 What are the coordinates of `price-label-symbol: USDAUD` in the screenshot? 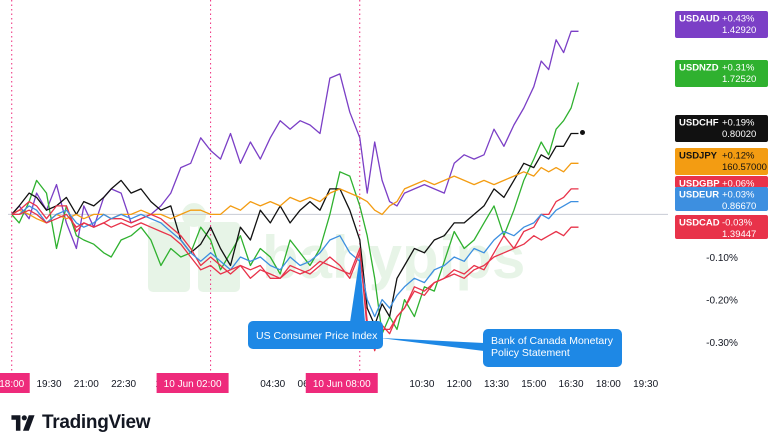 It's located at (699, 19).